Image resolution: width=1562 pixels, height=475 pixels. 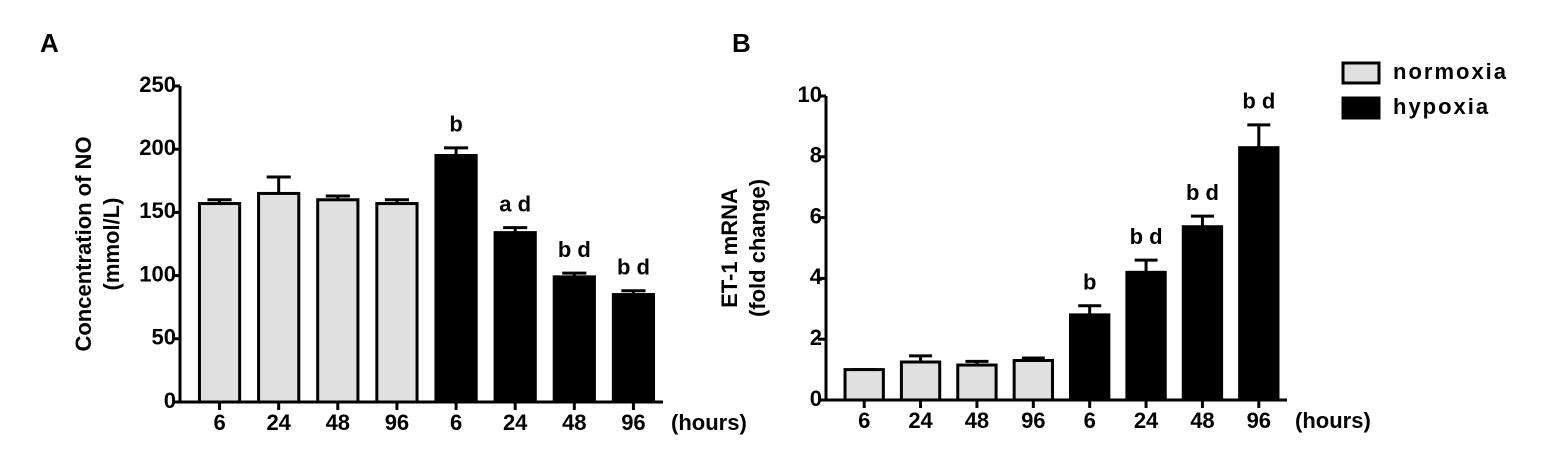 I want to click on y-tick-label: 2, so click(x=816, y=337).